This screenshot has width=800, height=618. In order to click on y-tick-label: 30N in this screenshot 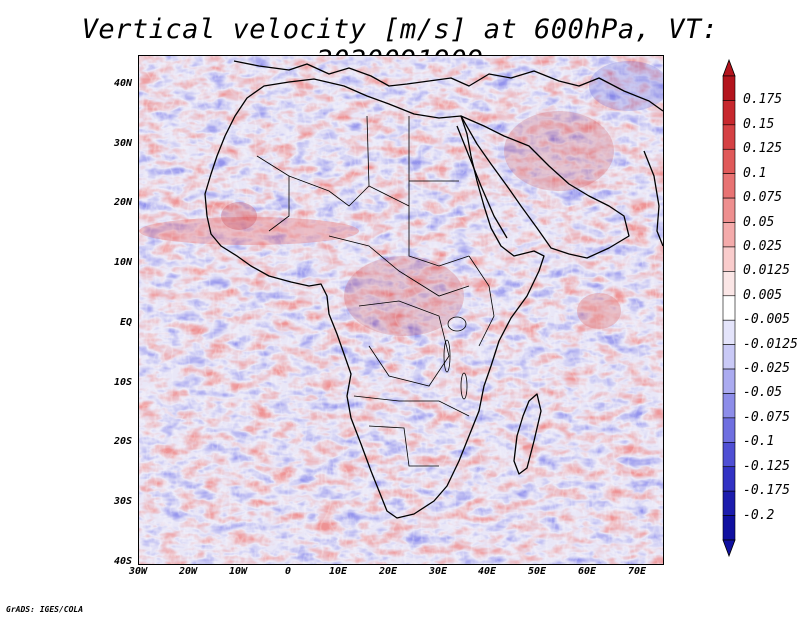, I will do `click(122, 143)`.